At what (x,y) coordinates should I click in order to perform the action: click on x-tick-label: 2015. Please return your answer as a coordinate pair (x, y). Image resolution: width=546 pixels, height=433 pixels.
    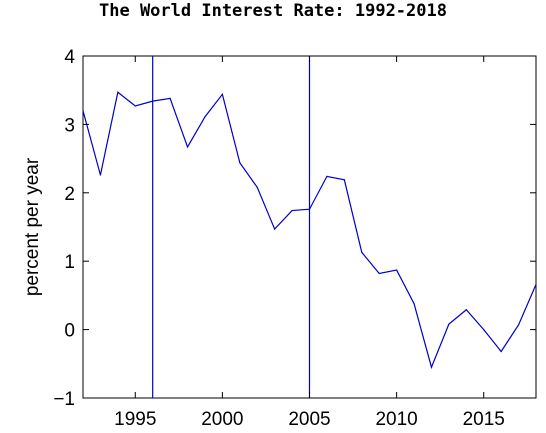
    Looking at the image, I should click on (484, 419).